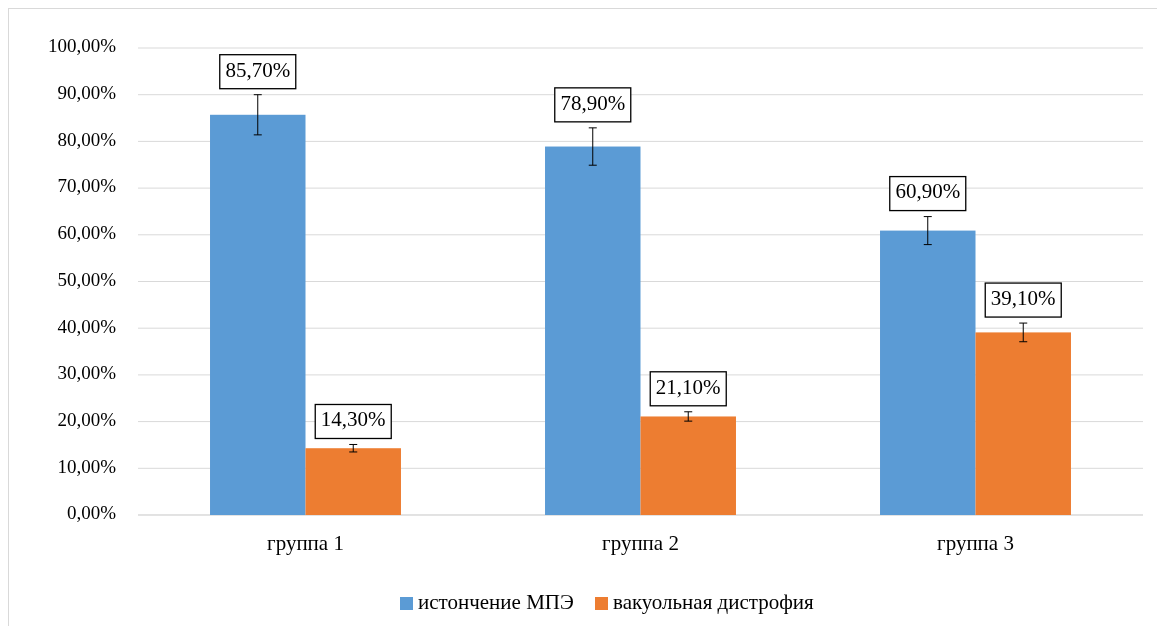  Describe the element at coordinates (305, 543) in the screenshot. I see `x-tick-label: группа 1` at that location.